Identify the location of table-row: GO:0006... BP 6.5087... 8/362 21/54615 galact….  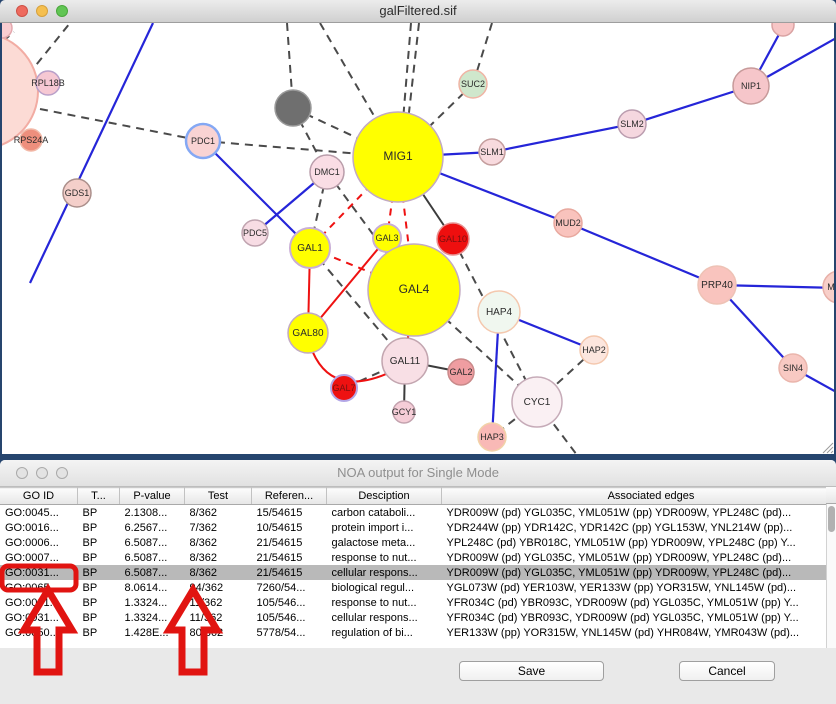
(418, 542).